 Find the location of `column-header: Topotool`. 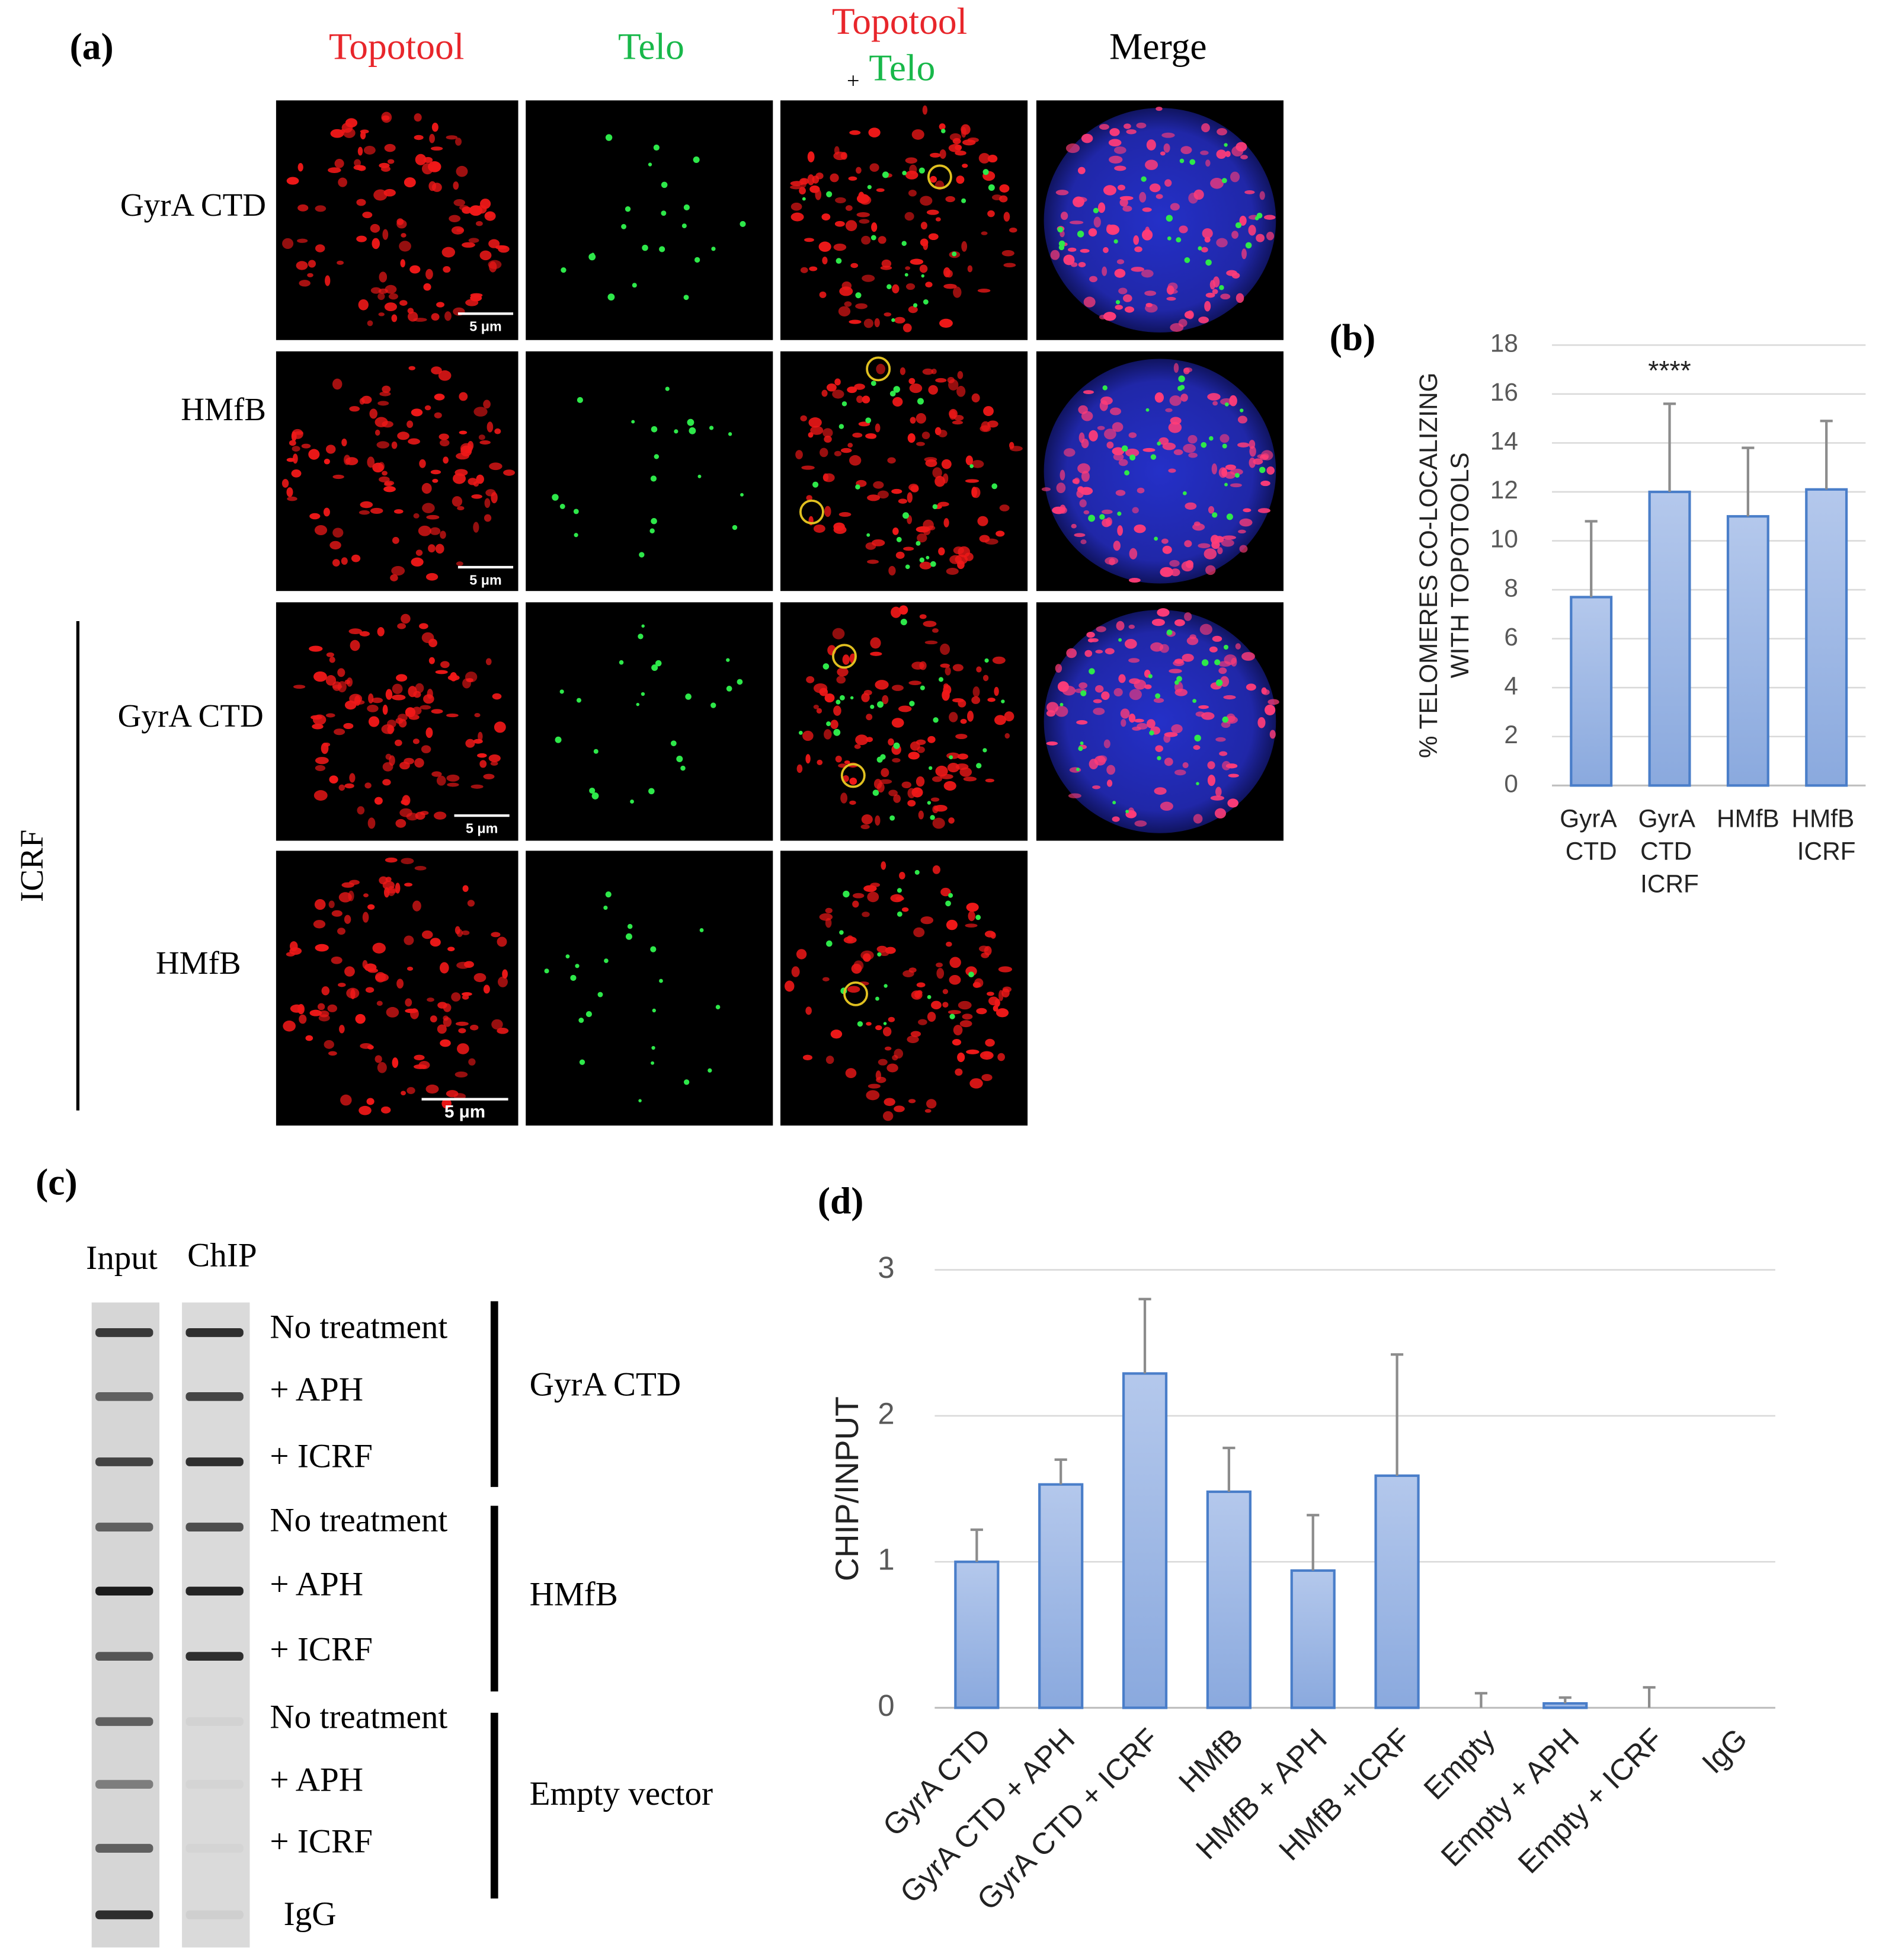

column-header: Topotool is located at coordinates (396, 46).